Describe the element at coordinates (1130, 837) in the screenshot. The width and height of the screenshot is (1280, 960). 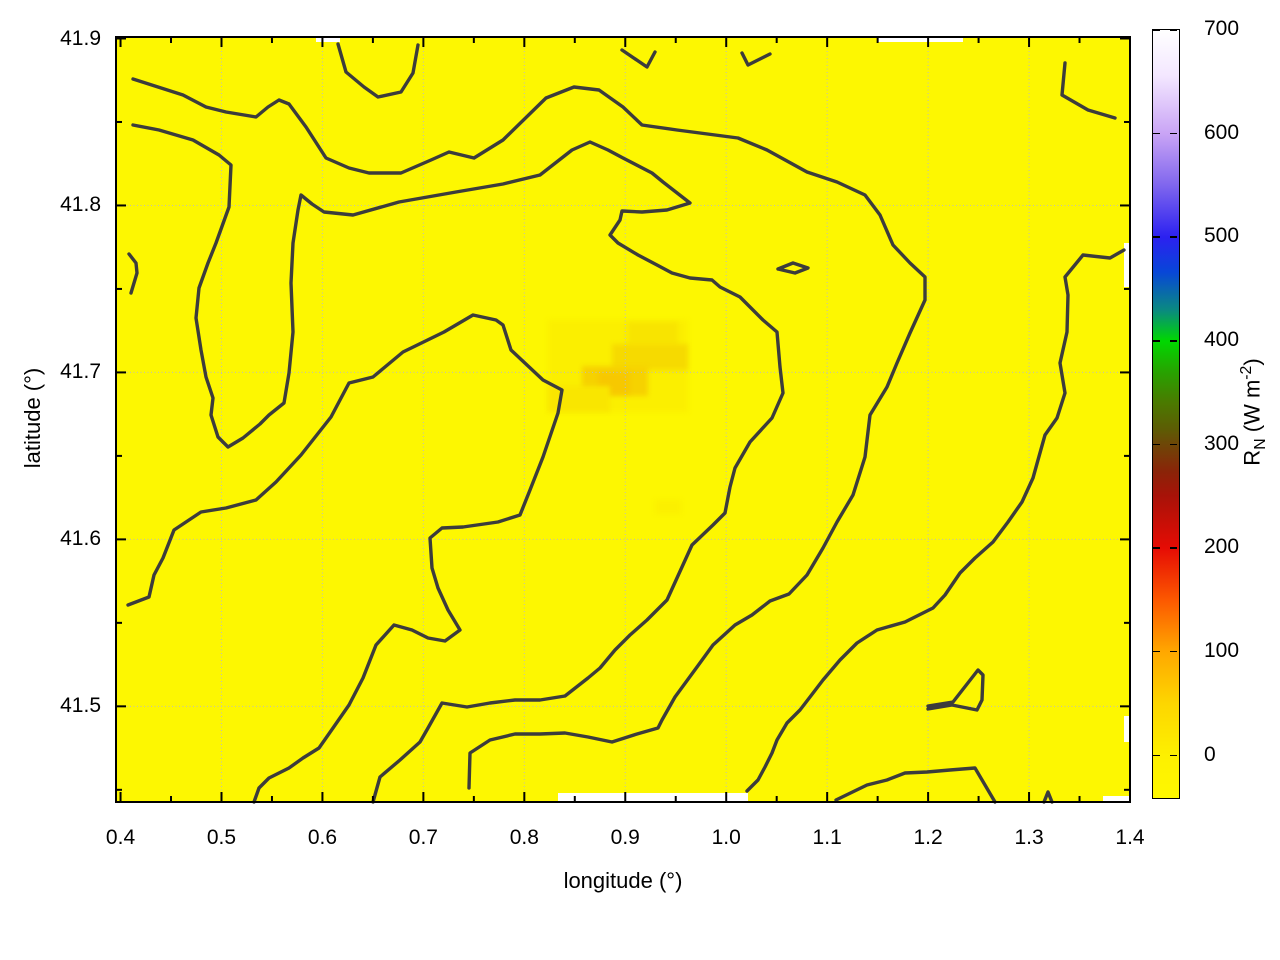
I see `x-tick-label: 1.4` at that location.